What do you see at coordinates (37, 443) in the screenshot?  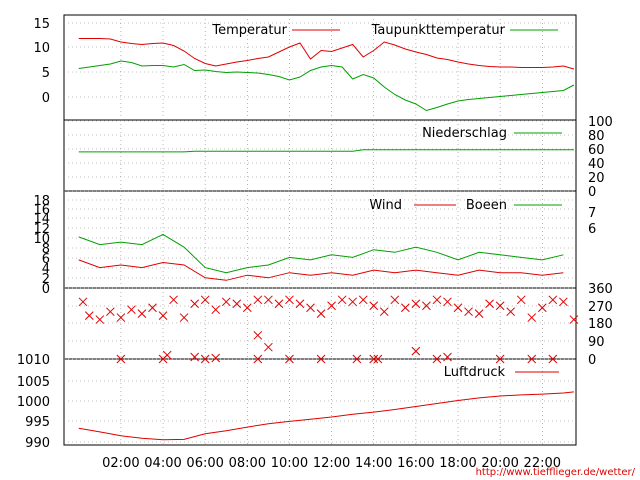 I see `y-tick-label: 990` at bounding box center [37, 443].